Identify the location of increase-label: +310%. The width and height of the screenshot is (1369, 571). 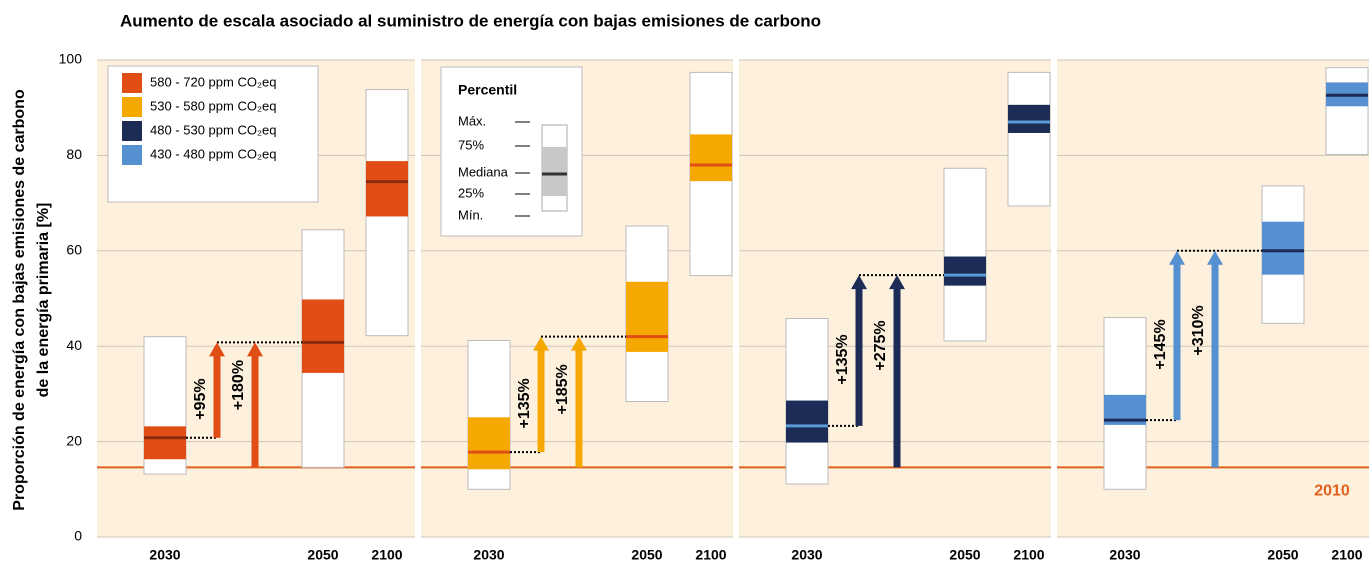
(1198, 330).